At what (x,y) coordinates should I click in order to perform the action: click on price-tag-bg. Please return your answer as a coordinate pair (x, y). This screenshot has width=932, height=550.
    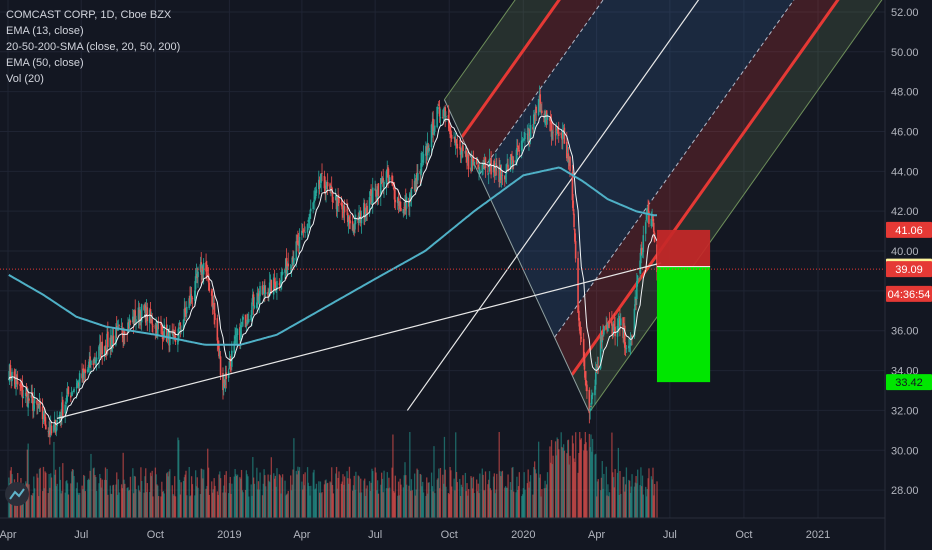
    Looking at the image, I should click on (909, 382).